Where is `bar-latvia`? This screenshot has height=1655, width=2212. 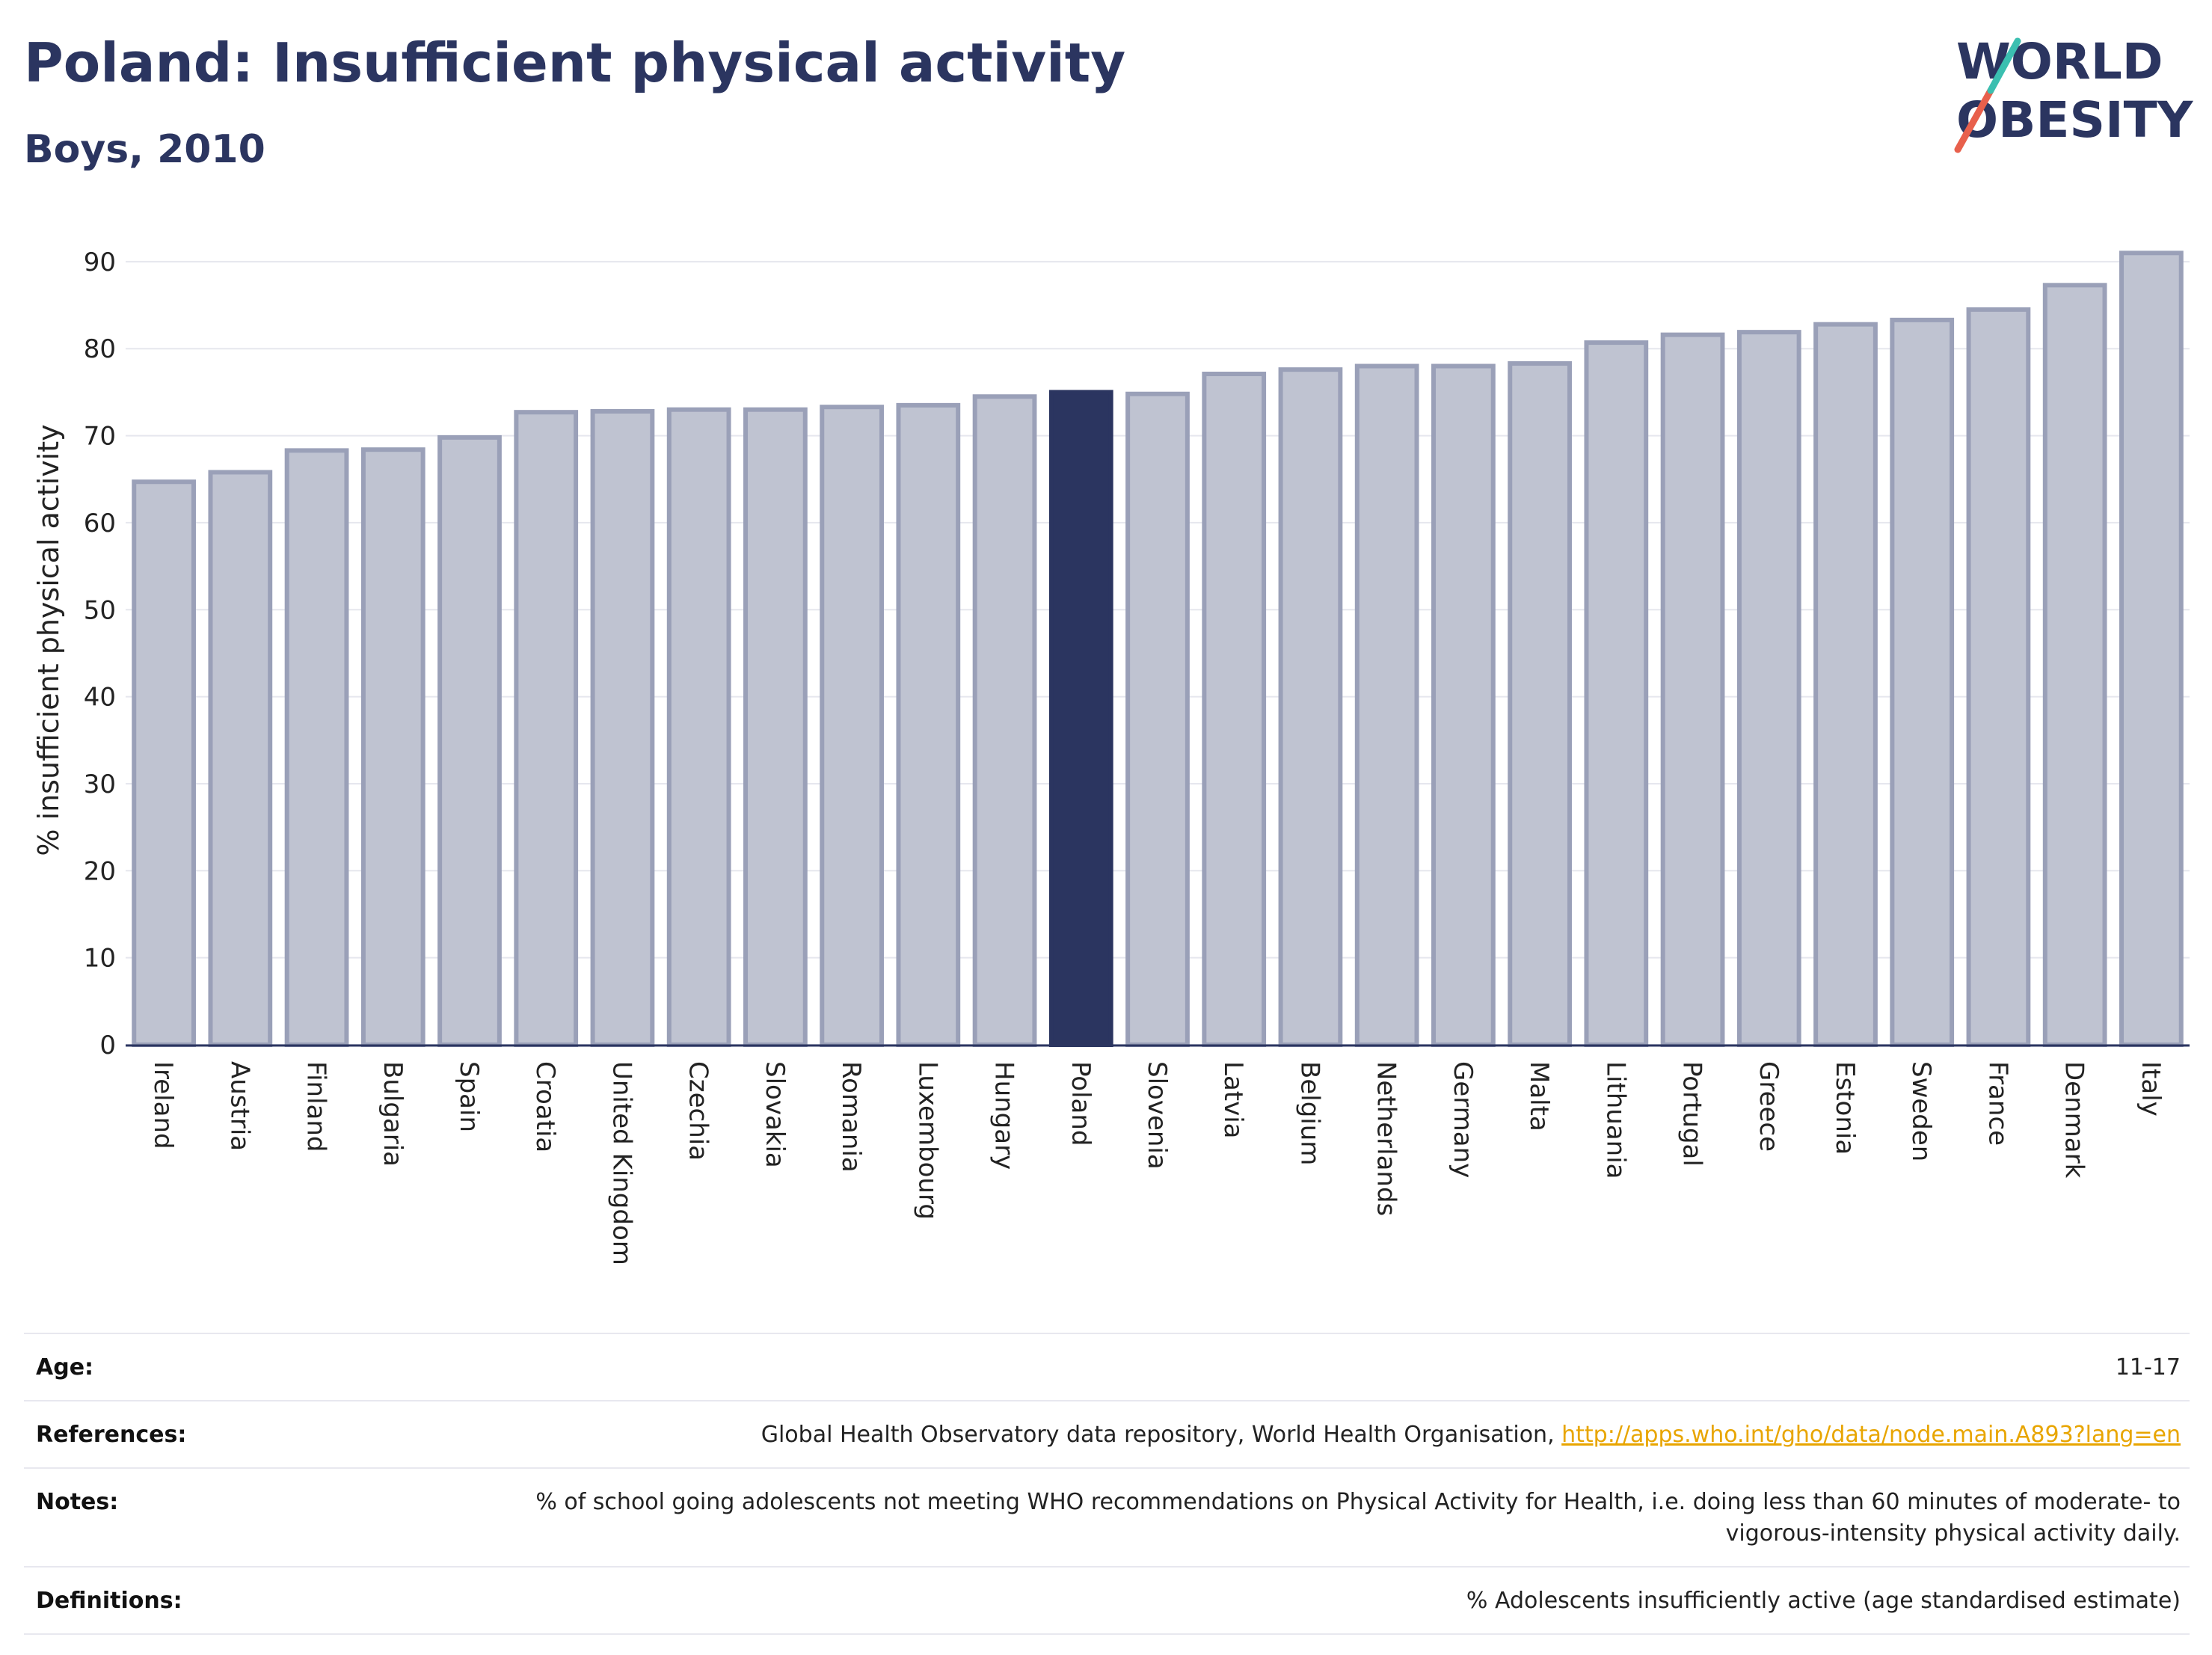 bar-latvia is located at coordinates (1234, 709).